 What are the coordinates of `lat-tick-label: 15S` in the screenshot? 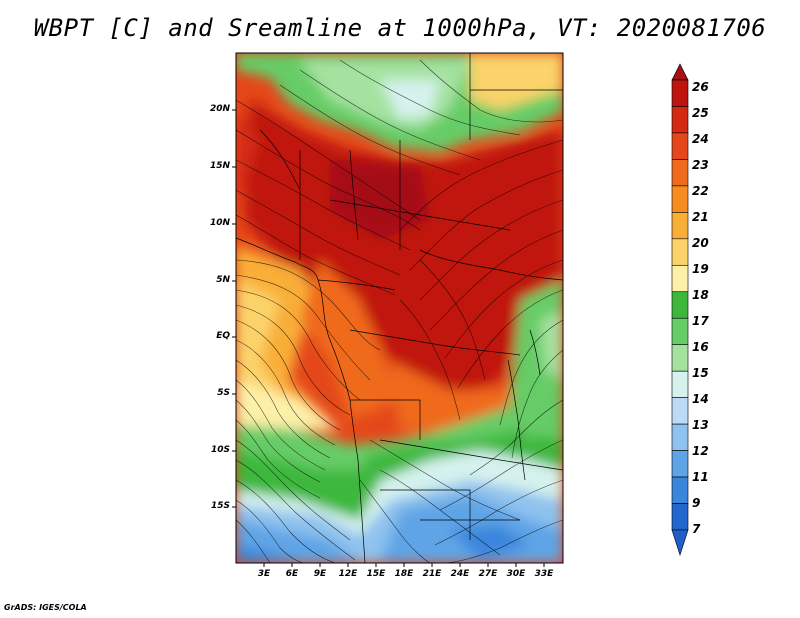 It's located at (220, 506).